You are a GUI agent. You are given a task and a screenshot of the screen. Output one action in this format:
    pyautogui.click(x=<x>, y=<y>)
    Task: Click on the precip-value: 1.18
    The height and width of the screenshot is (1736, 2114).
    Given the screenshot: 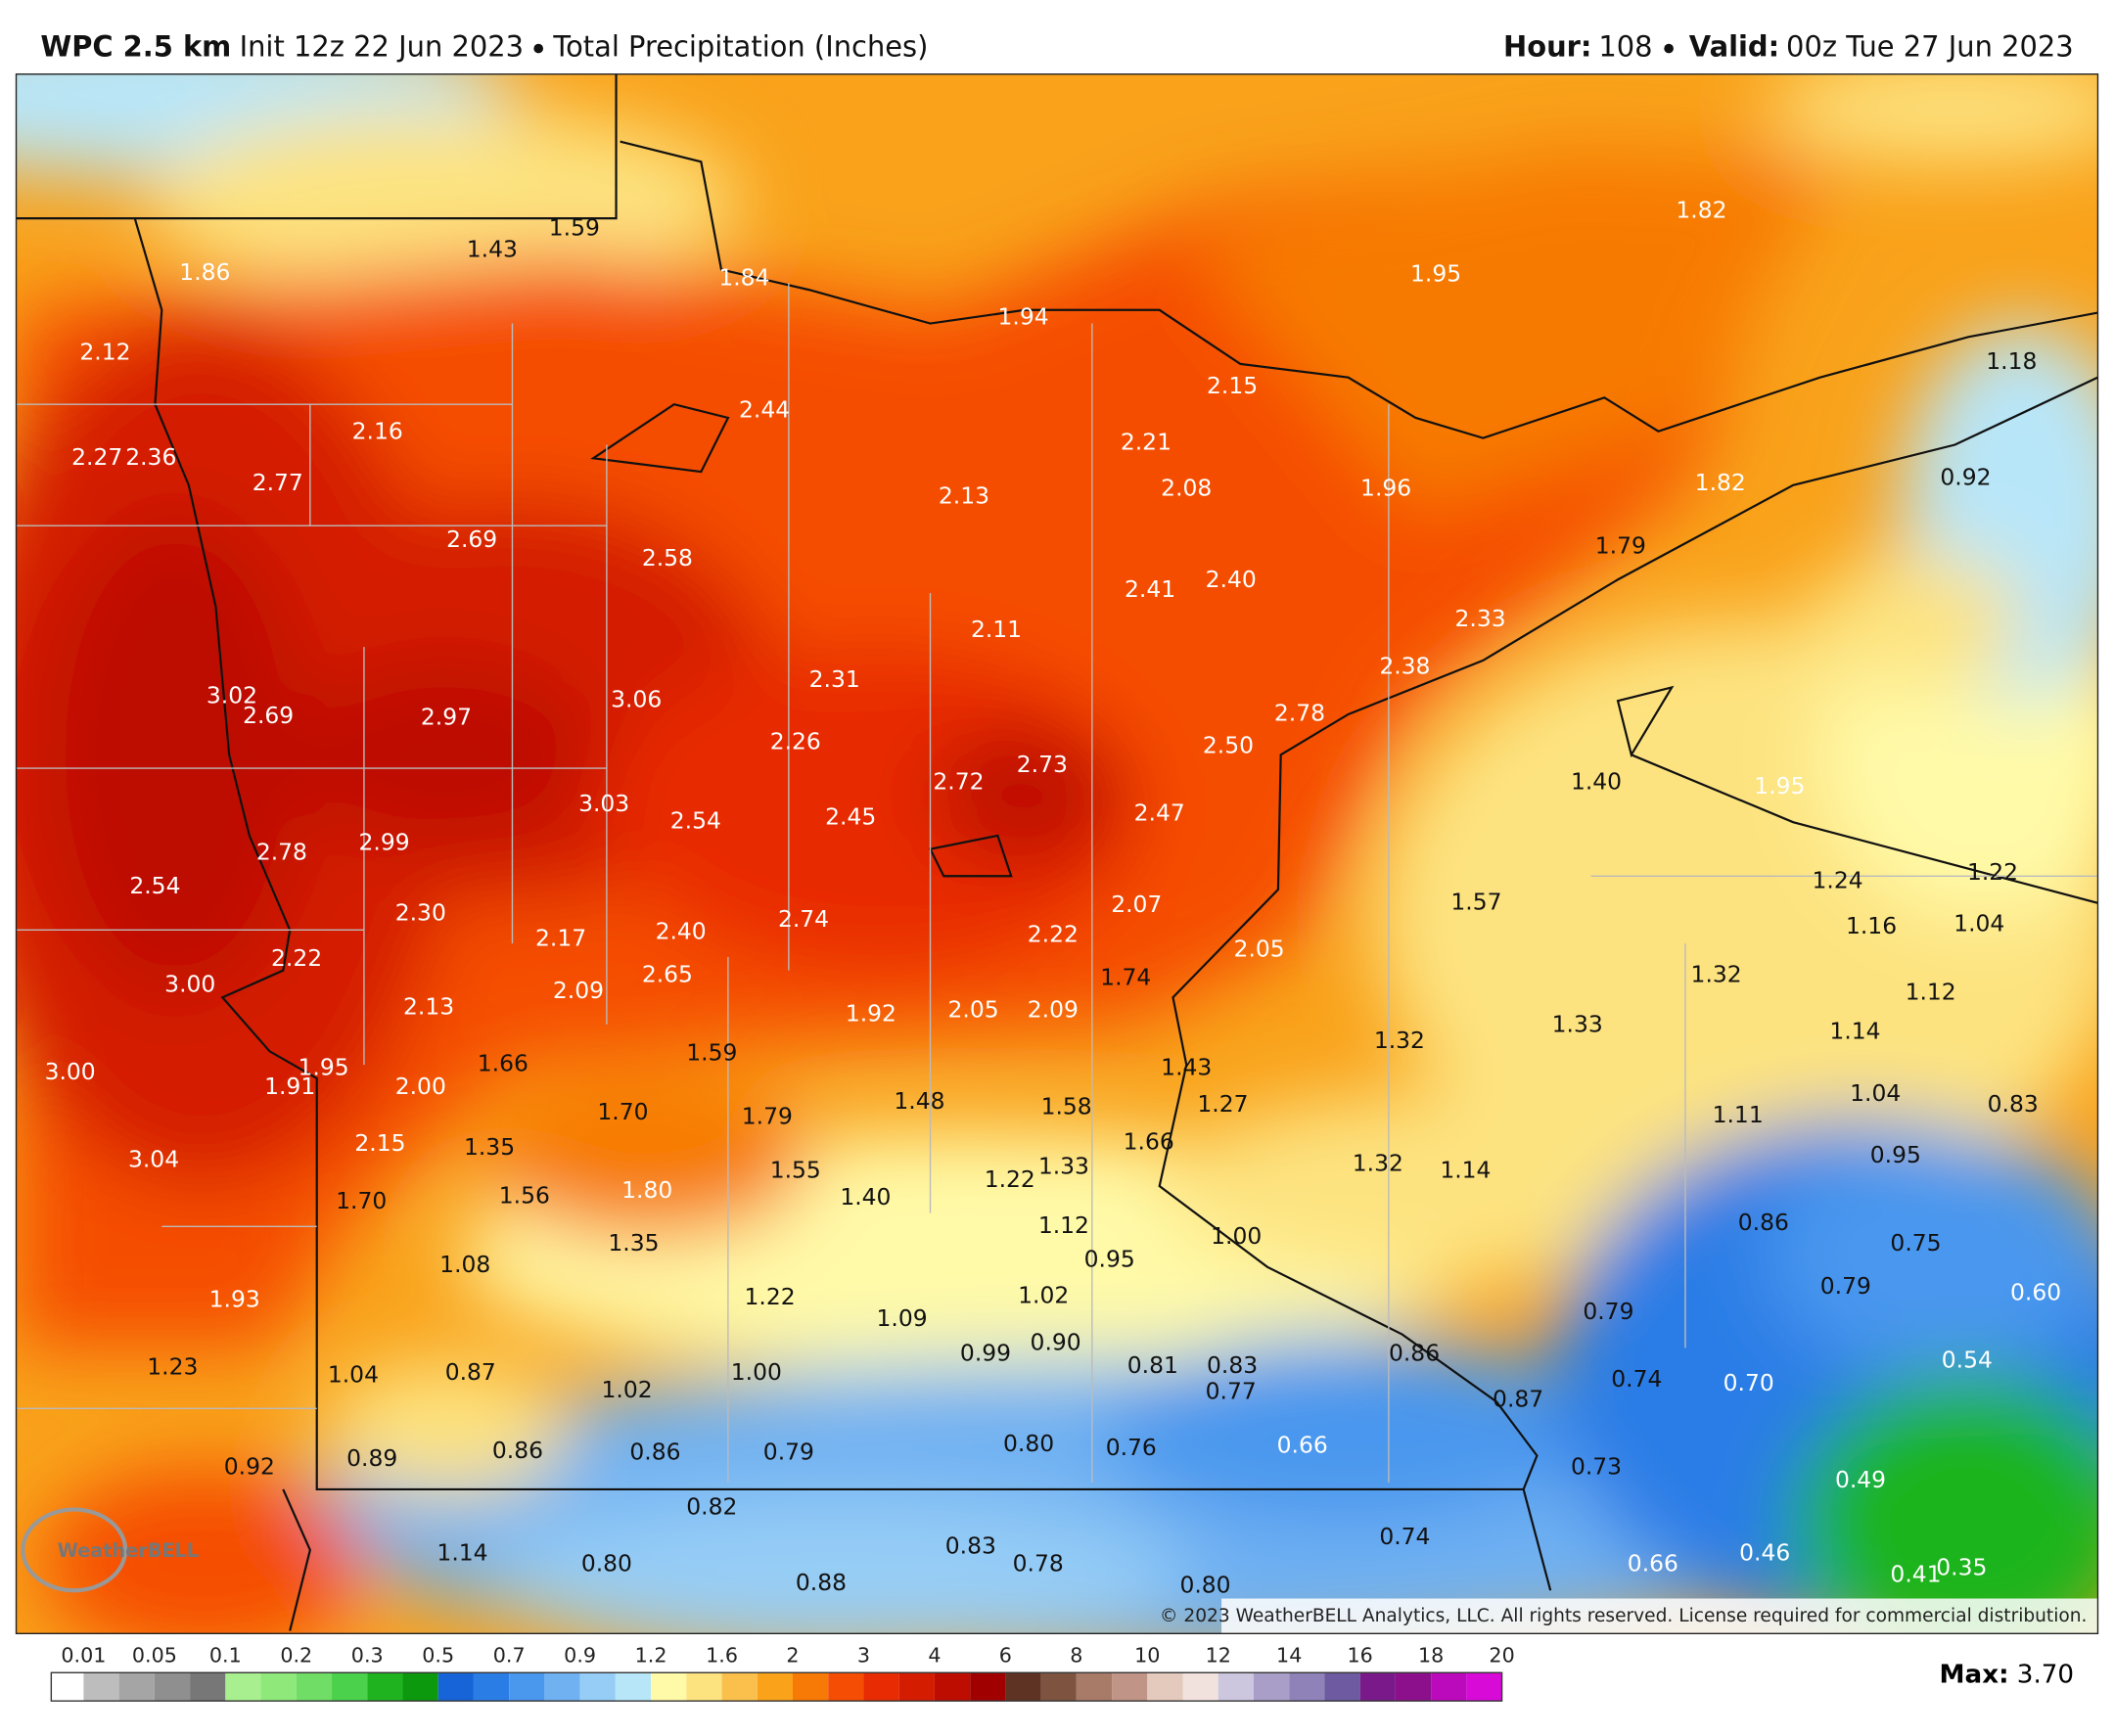 What is the action you would take?
    pyautogui.click(x=2011, y=361)
    